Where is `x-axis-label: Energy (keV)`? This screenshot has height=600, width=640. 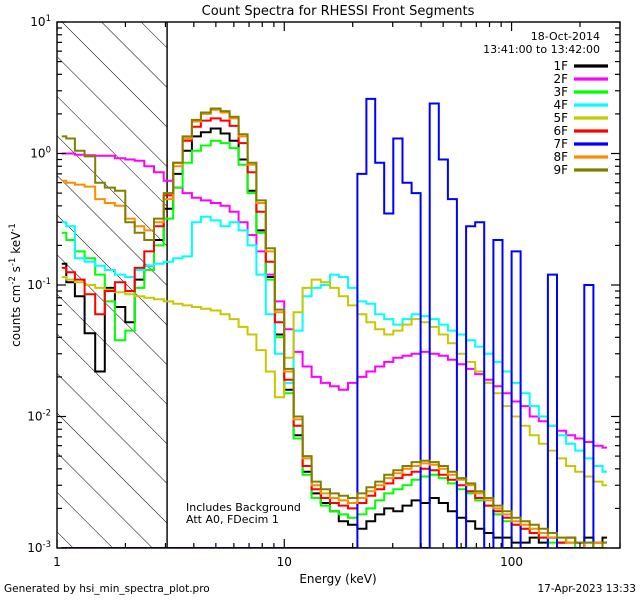 x-axis-label: Energy (keV) is located at coordinates (337, 579).